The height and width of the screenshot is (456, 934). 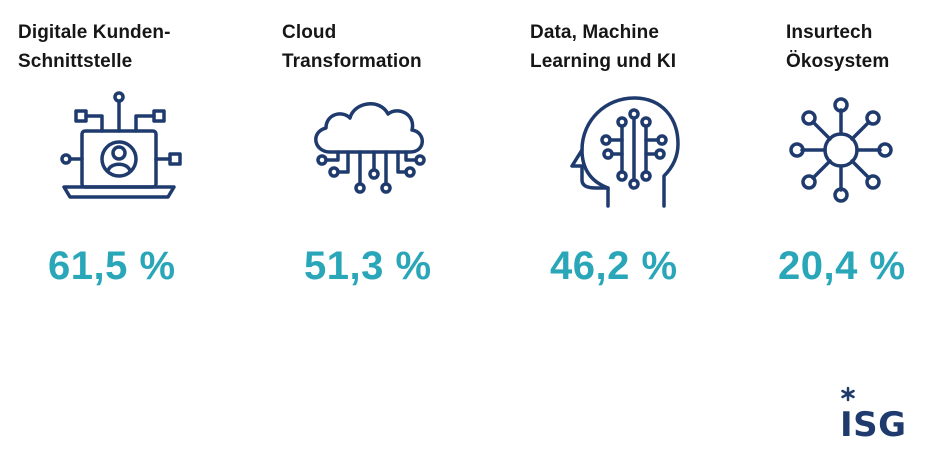 What do you see at coordinates (123, 153) in the screenshot?
I see `laptop-user-network-icon` at bounding box center [123, 153].